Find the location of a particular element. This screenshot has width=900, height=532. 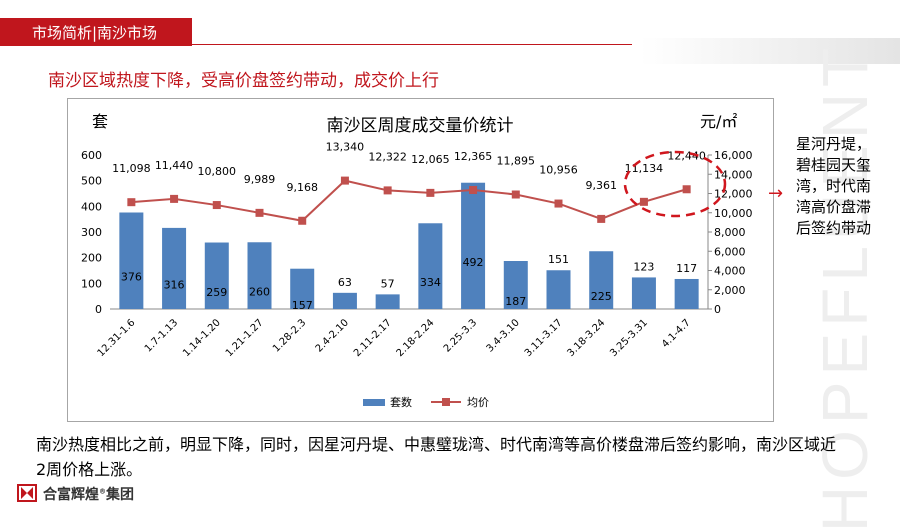

bar-1.14-1.20 is located at coordinates (216, 275).